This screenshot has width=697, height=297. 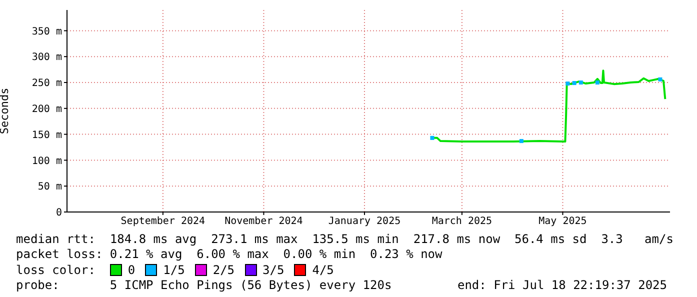 I want to click on y-tick-label: 0, so click(x=59, y=213).